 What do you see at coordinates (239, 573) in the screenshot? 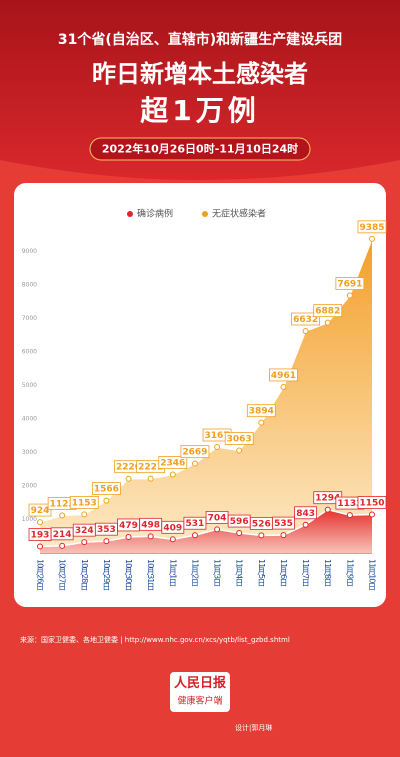
I see `x-tick-label: 11月4日` at bounding box center [239, 573].